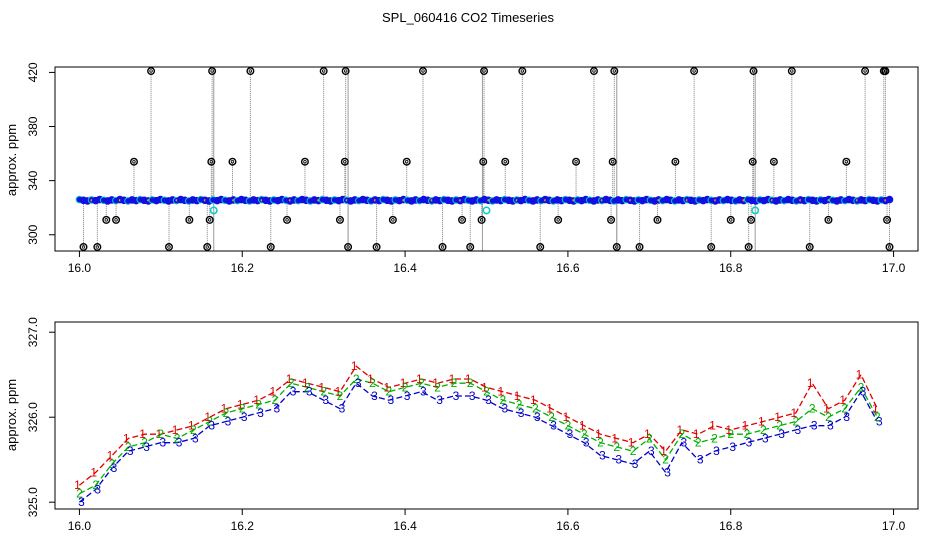  Describe the element at coordinates (487, 520) in the screenshot. I see `bottom-x-axis: 16.0 16.2 16.4 16.6 16.8 17.0` at that location.